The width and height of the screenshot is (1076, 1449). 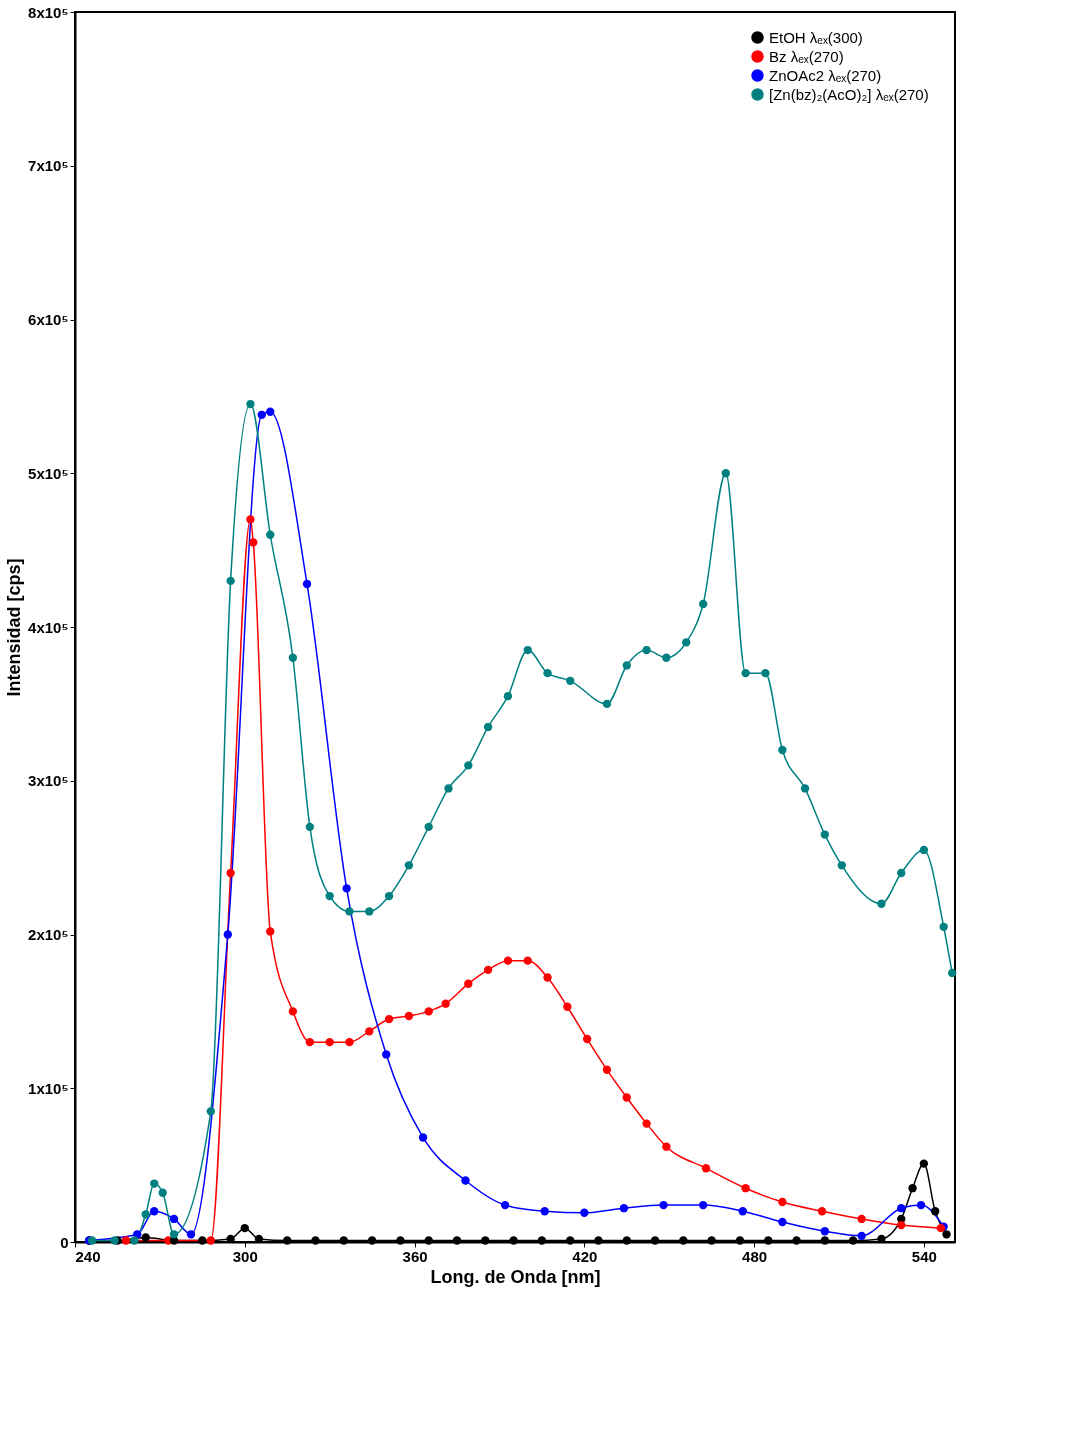 What do you see at coordinates (48, 934) in the screenshot?
I see `y-tick-label: 2x10⁵` at bounding box center [48, 934].